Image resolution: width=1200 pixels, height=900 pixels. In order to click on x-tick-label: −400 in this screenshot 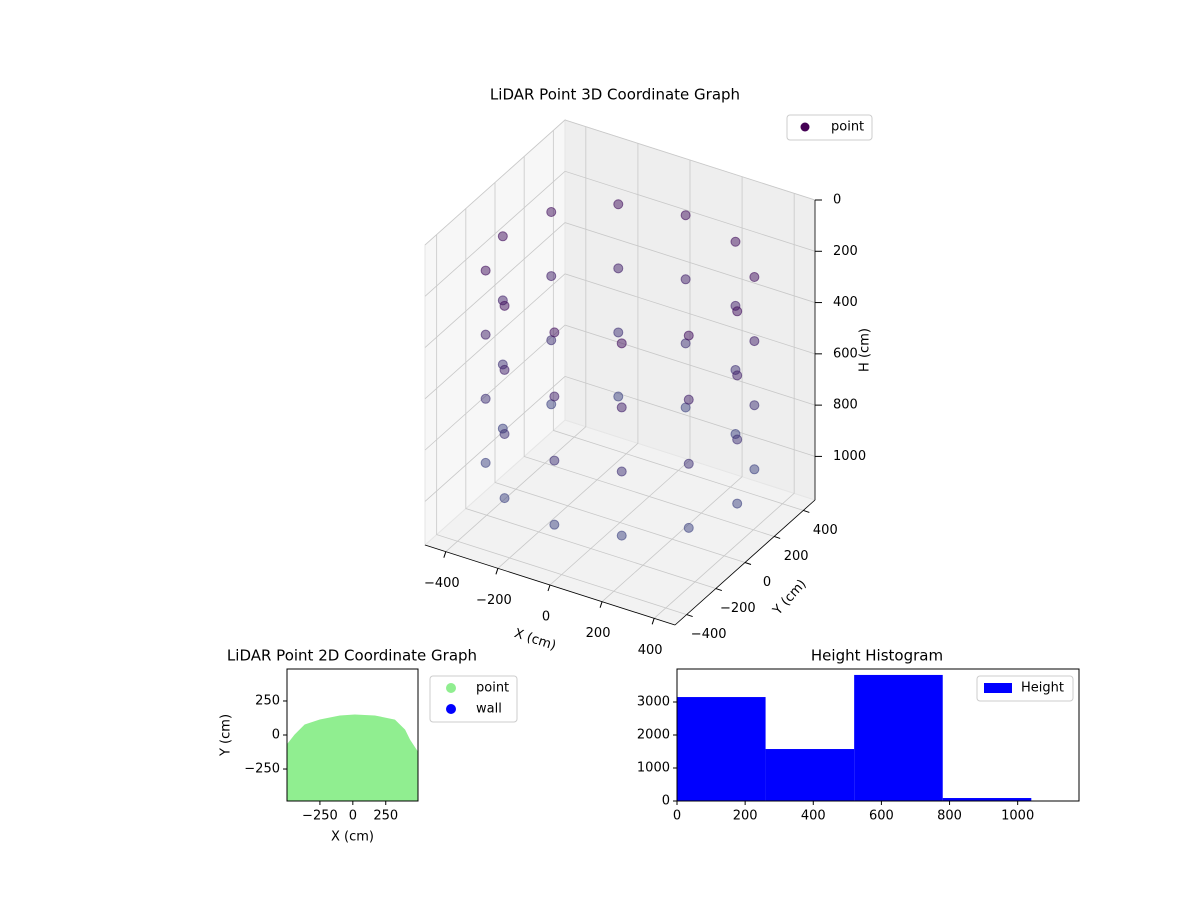, I will do `click(442, 583)`.